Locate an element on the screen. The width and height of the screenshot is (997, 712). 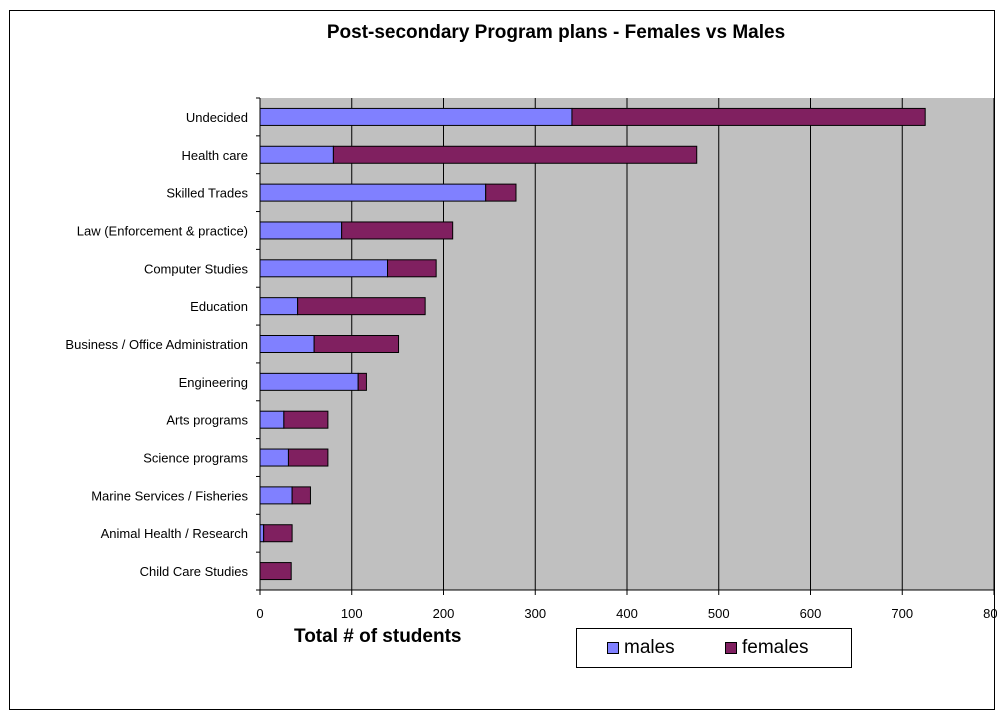
legend-swatch-females is located at coordinates (731, 648).